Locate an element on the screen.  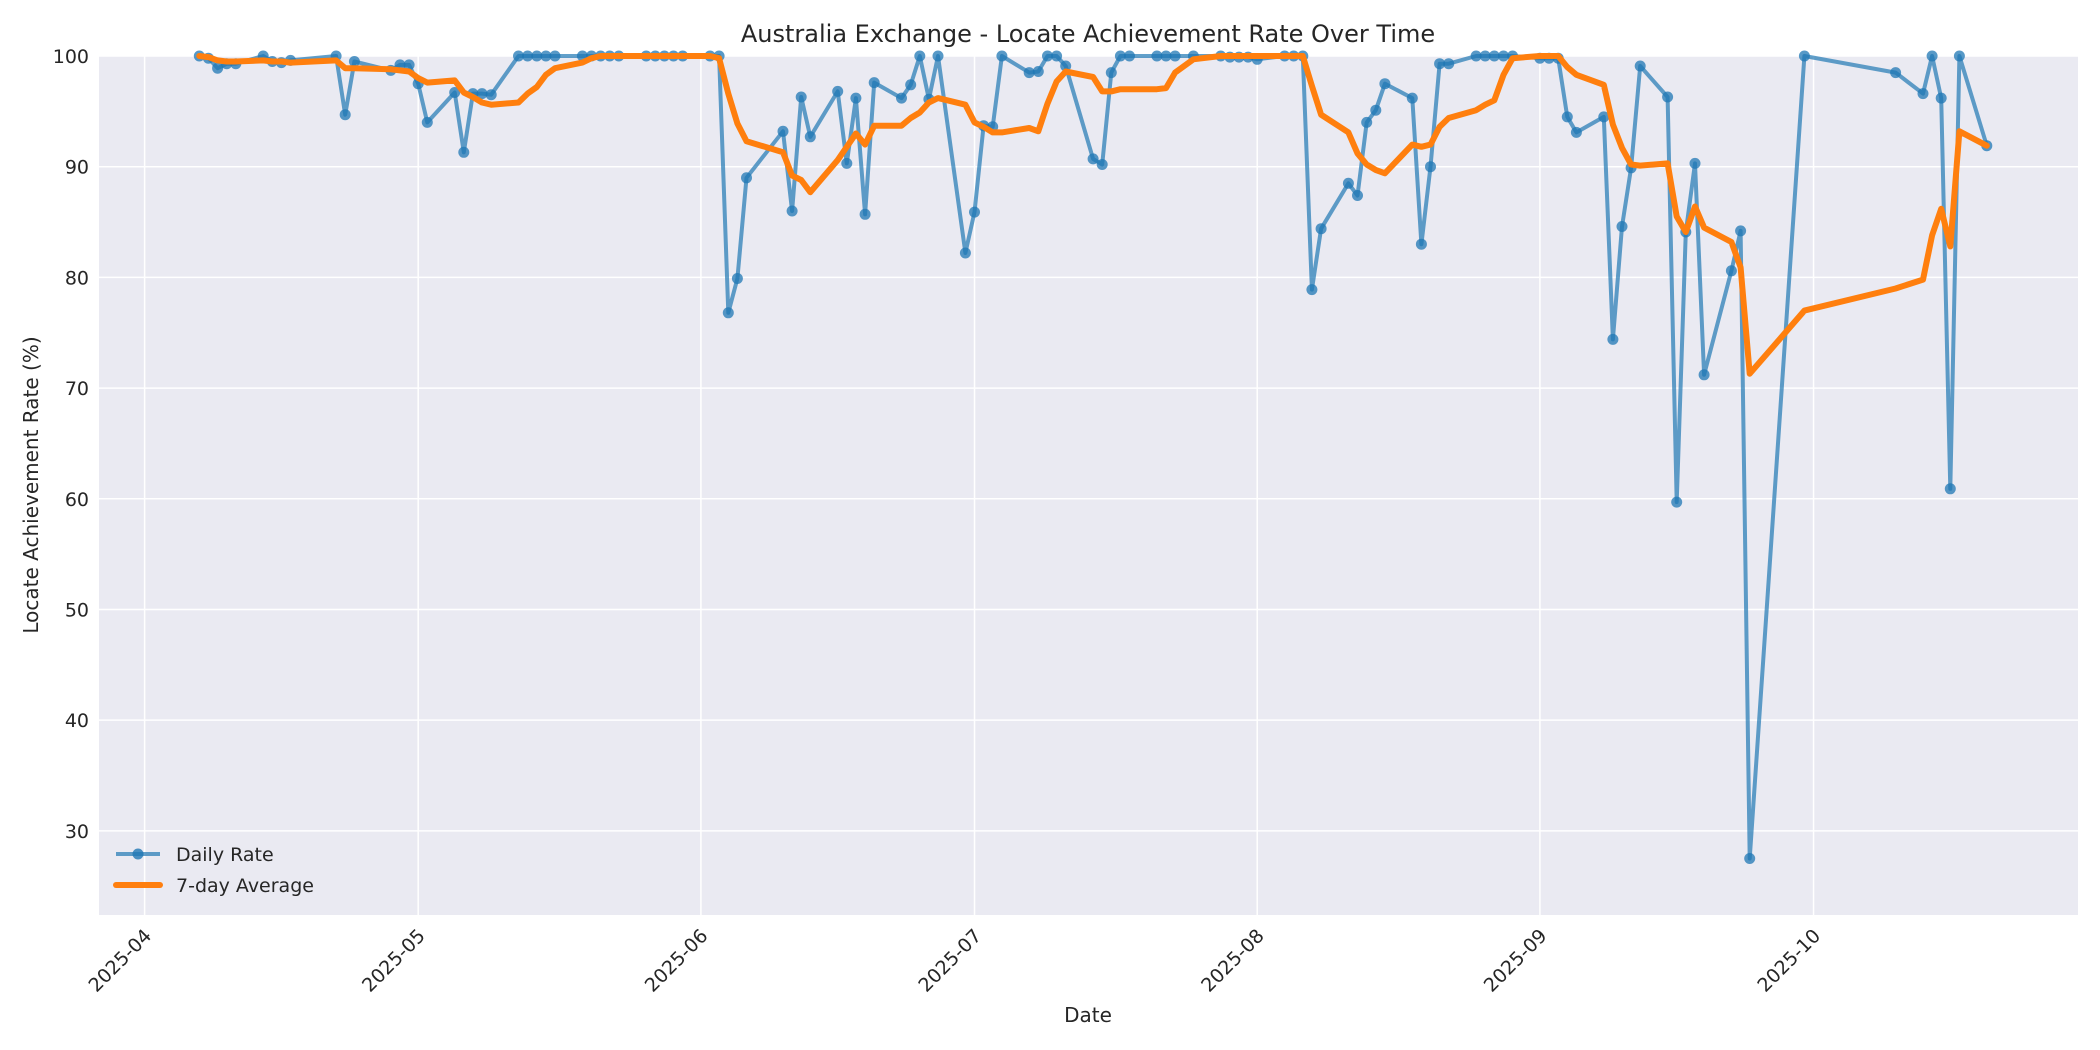
y-tick-label: 50 is located at coordinates (77, 610).